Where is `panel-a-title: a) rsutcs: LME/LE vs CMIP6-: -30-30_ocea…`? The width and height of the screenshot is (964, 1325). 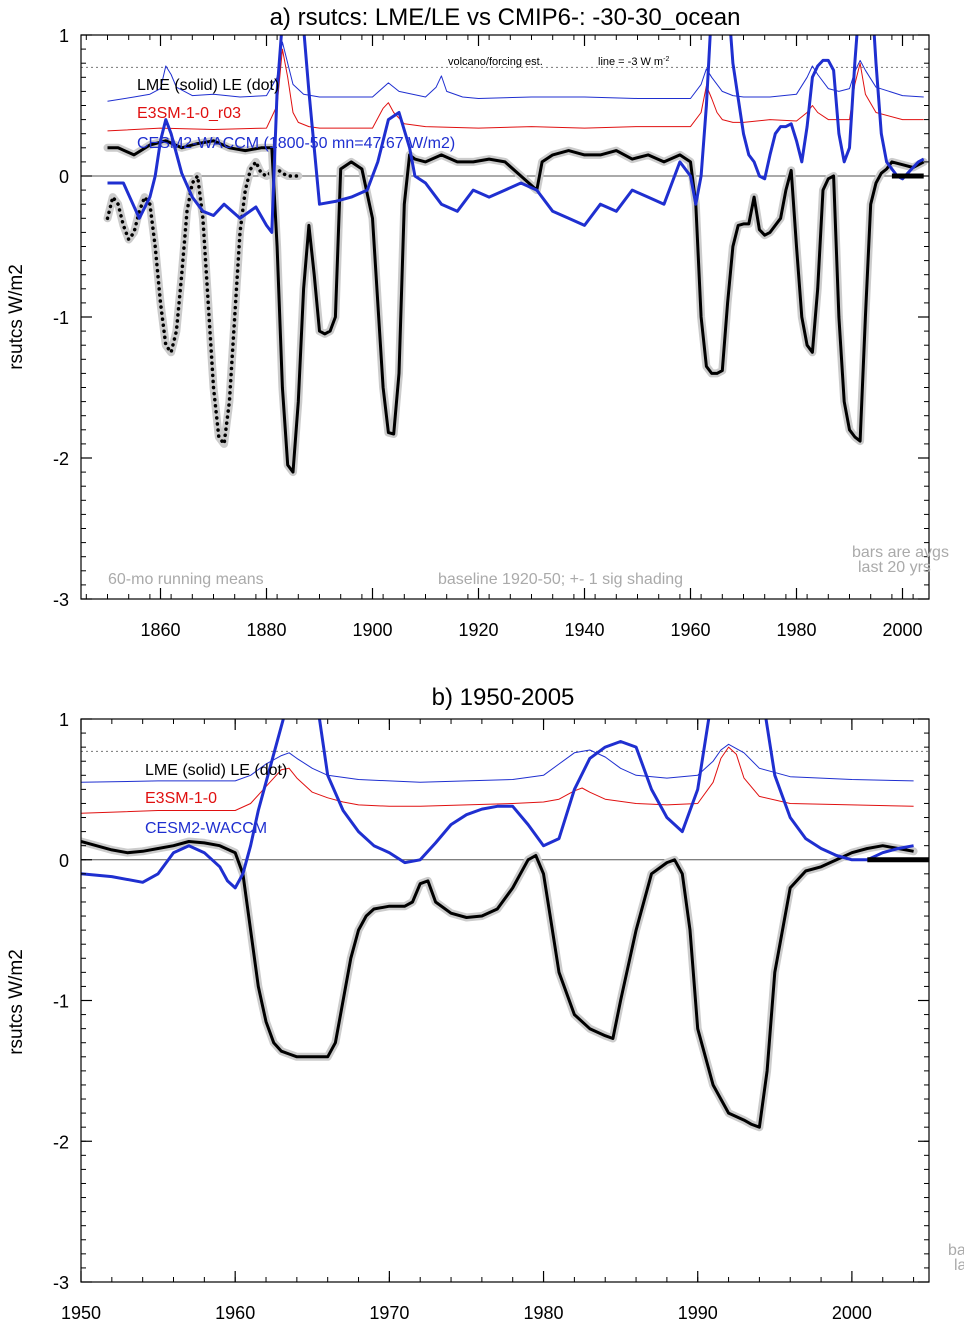
panel-a-title: a) rsutcs: LME/LE vs CMIP6-: -30-30_ocea… is located at coordinates (505, 17).